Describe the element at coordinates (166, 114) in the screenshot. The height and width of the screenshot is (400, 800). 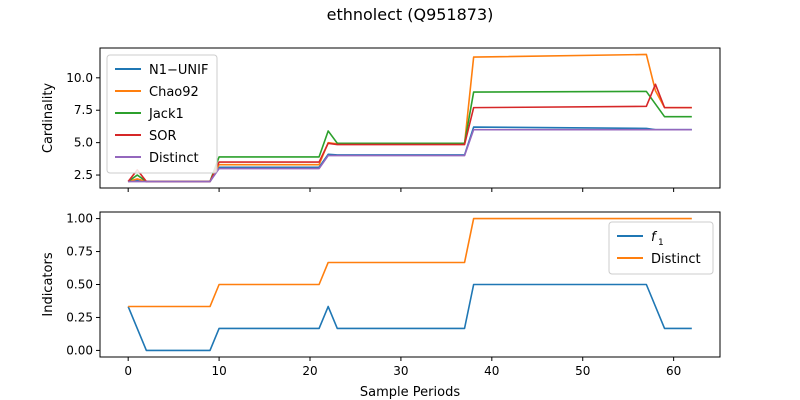
I see `legend-label: Jack1` at that location.